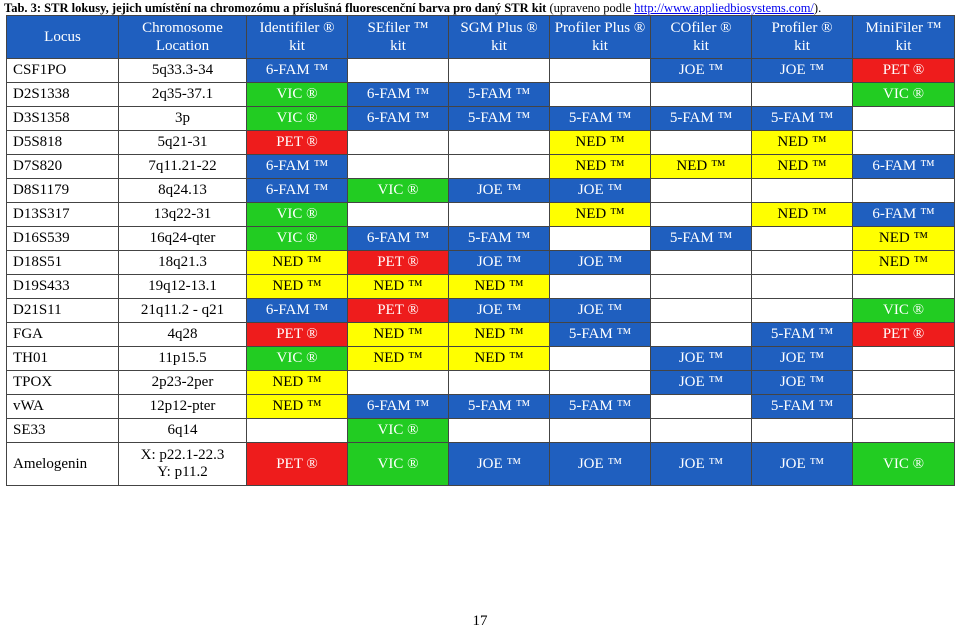 This screenshot has height=630, width=960. I want to click on table-row: D18S51 18q21.3 NED ™ PET ® JOE ™ JOE ™ NED ™, so click(480, 262).